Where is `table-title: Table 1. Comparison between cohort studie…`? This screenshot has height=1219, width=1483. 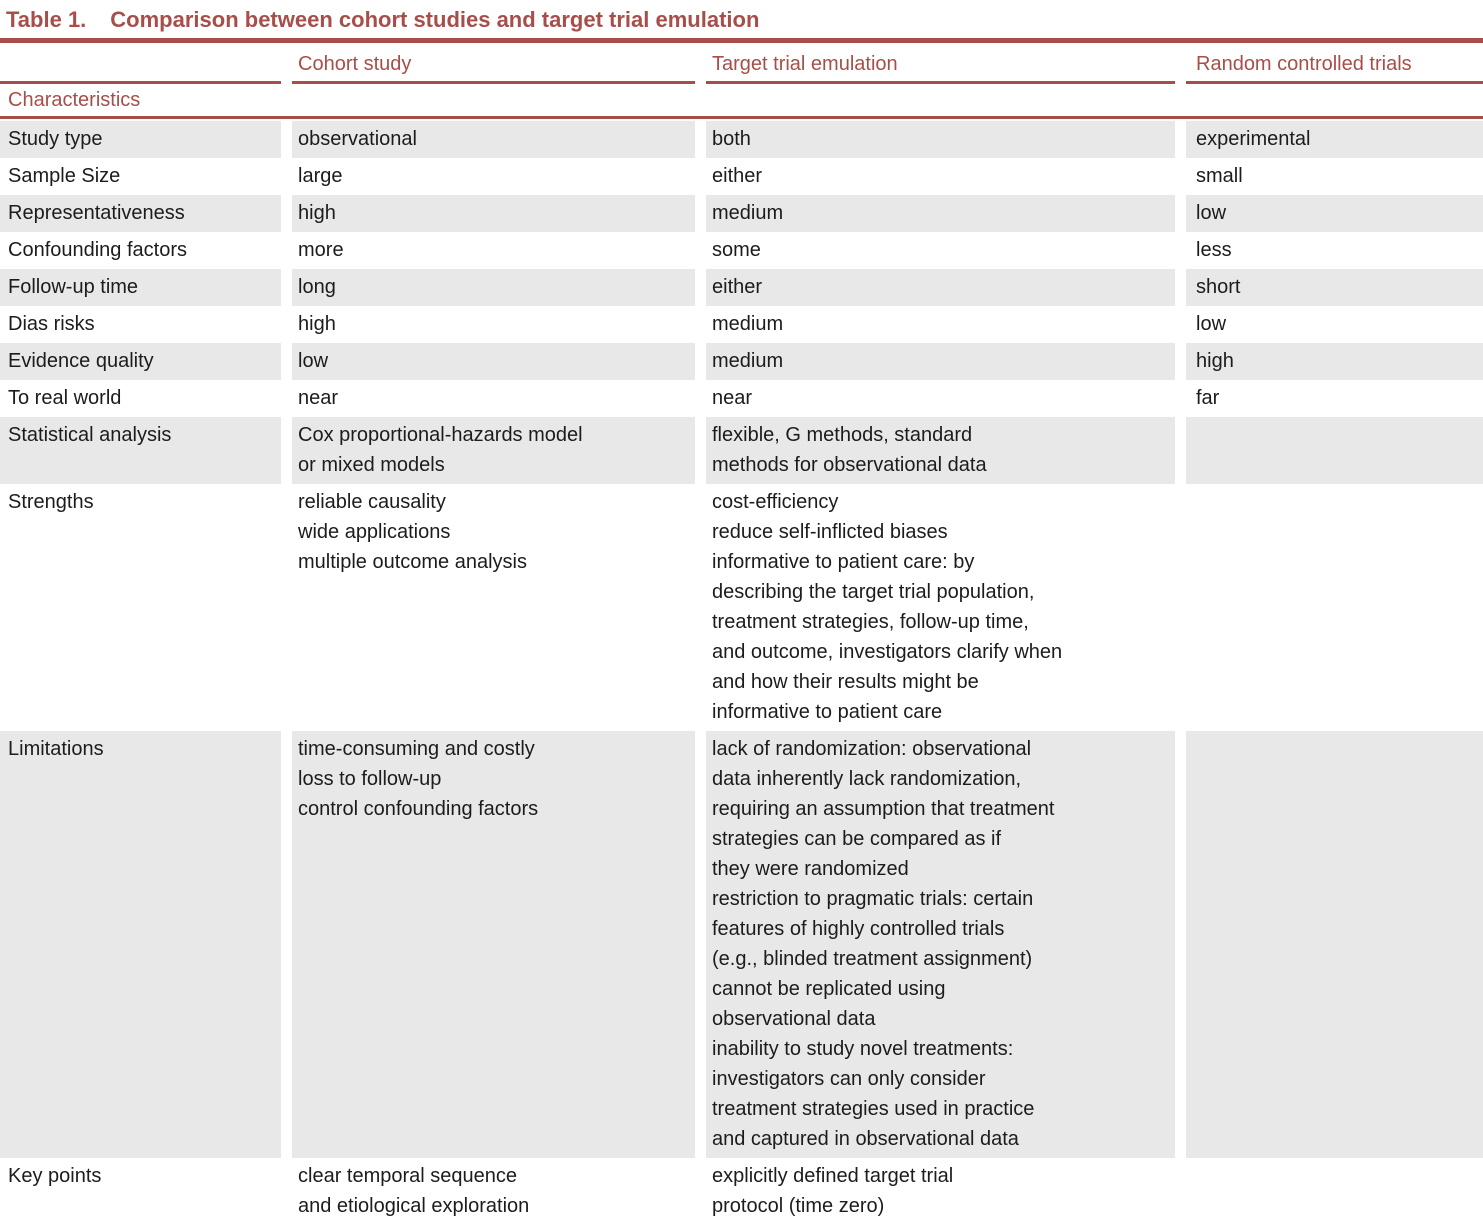 table-title: Table 1. Comparison between cohort studie… is located at coordinates (741, 19).